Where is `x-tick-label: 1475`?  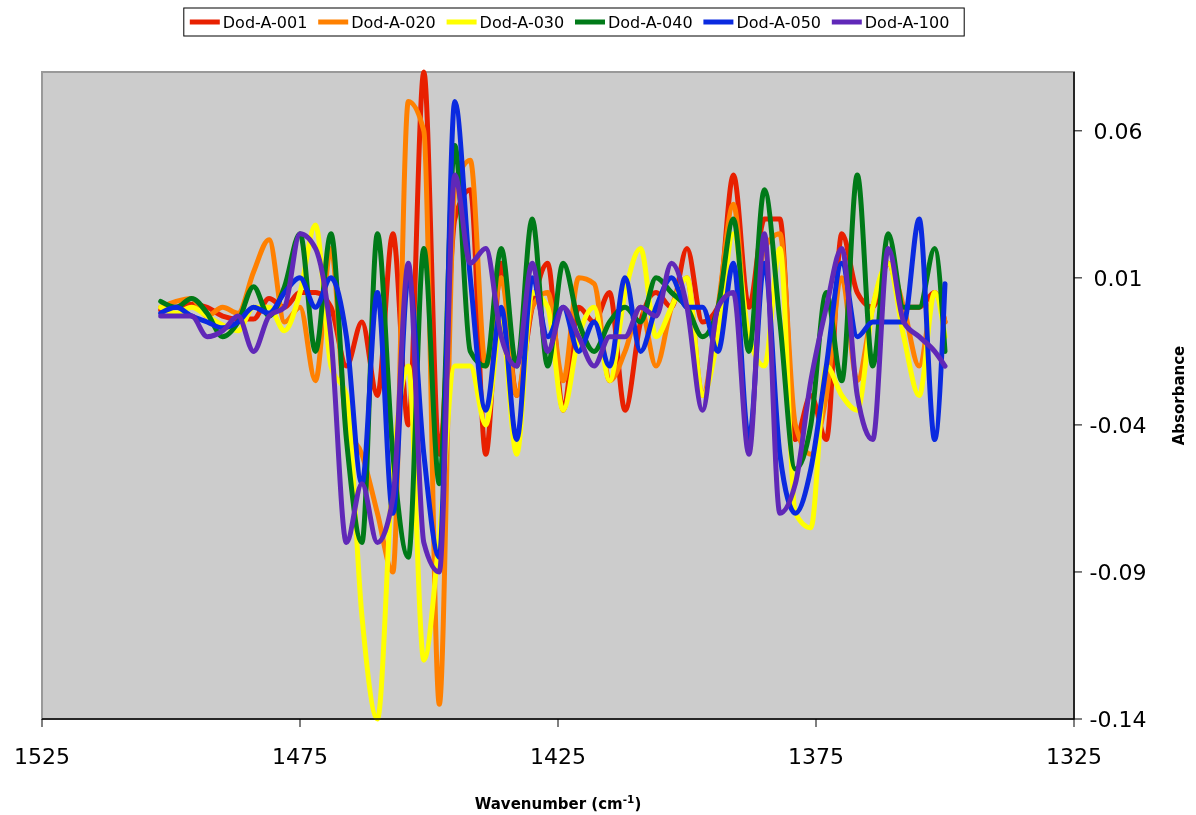
x-tick-label: 1475 is located at coordinates (300, 756).